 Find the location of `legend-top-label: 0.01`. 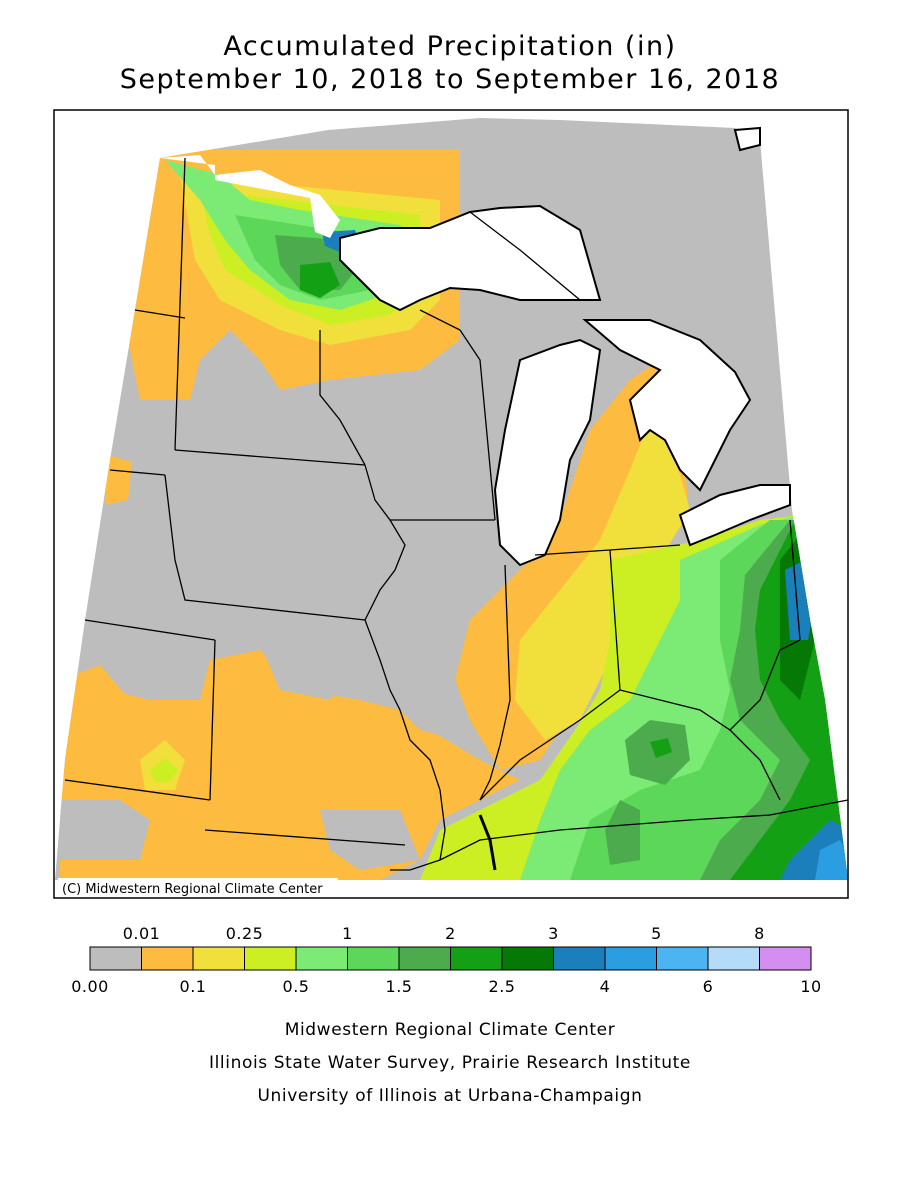

legend-top-label: 0.01 is located at coordinates (142, 933).